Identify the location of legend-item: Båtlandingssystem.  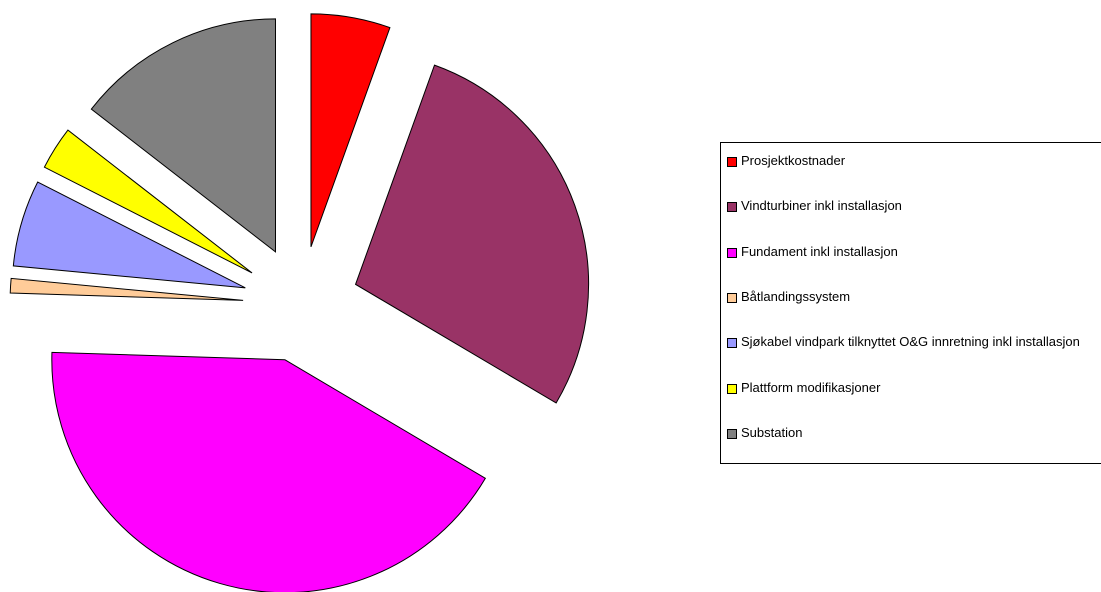
(912, 296).